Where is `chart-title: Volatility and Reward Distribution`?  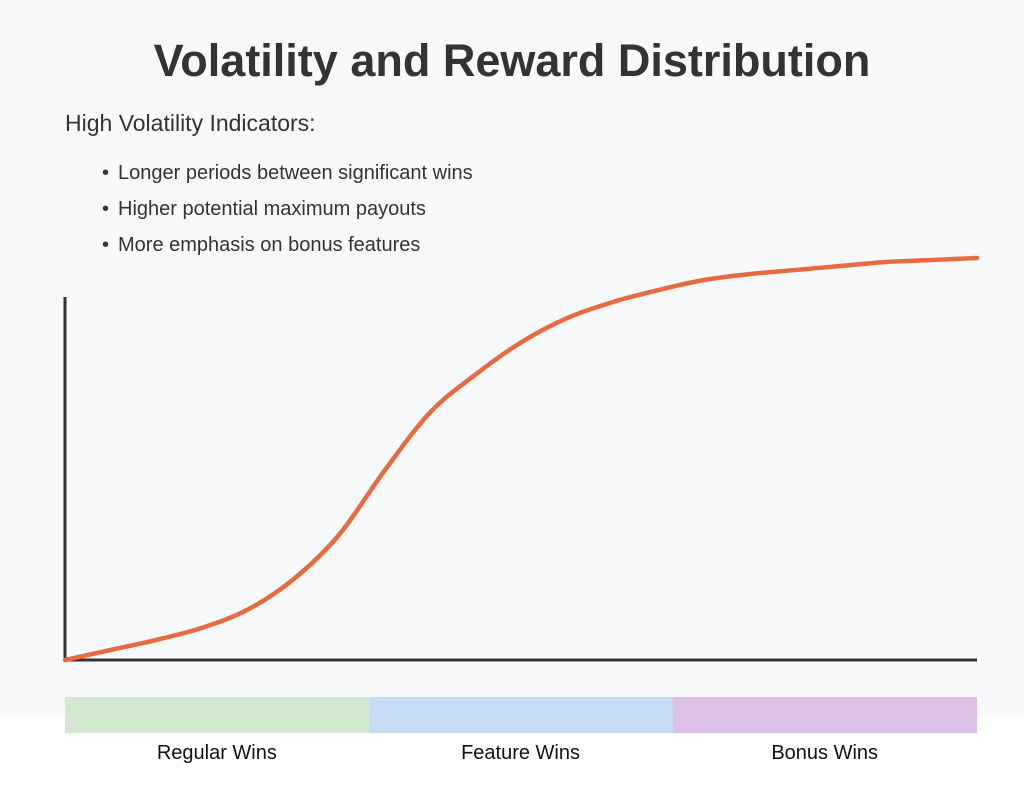 chart-title: Volatility and Reward Distribution is located at coordinates (512, 60).